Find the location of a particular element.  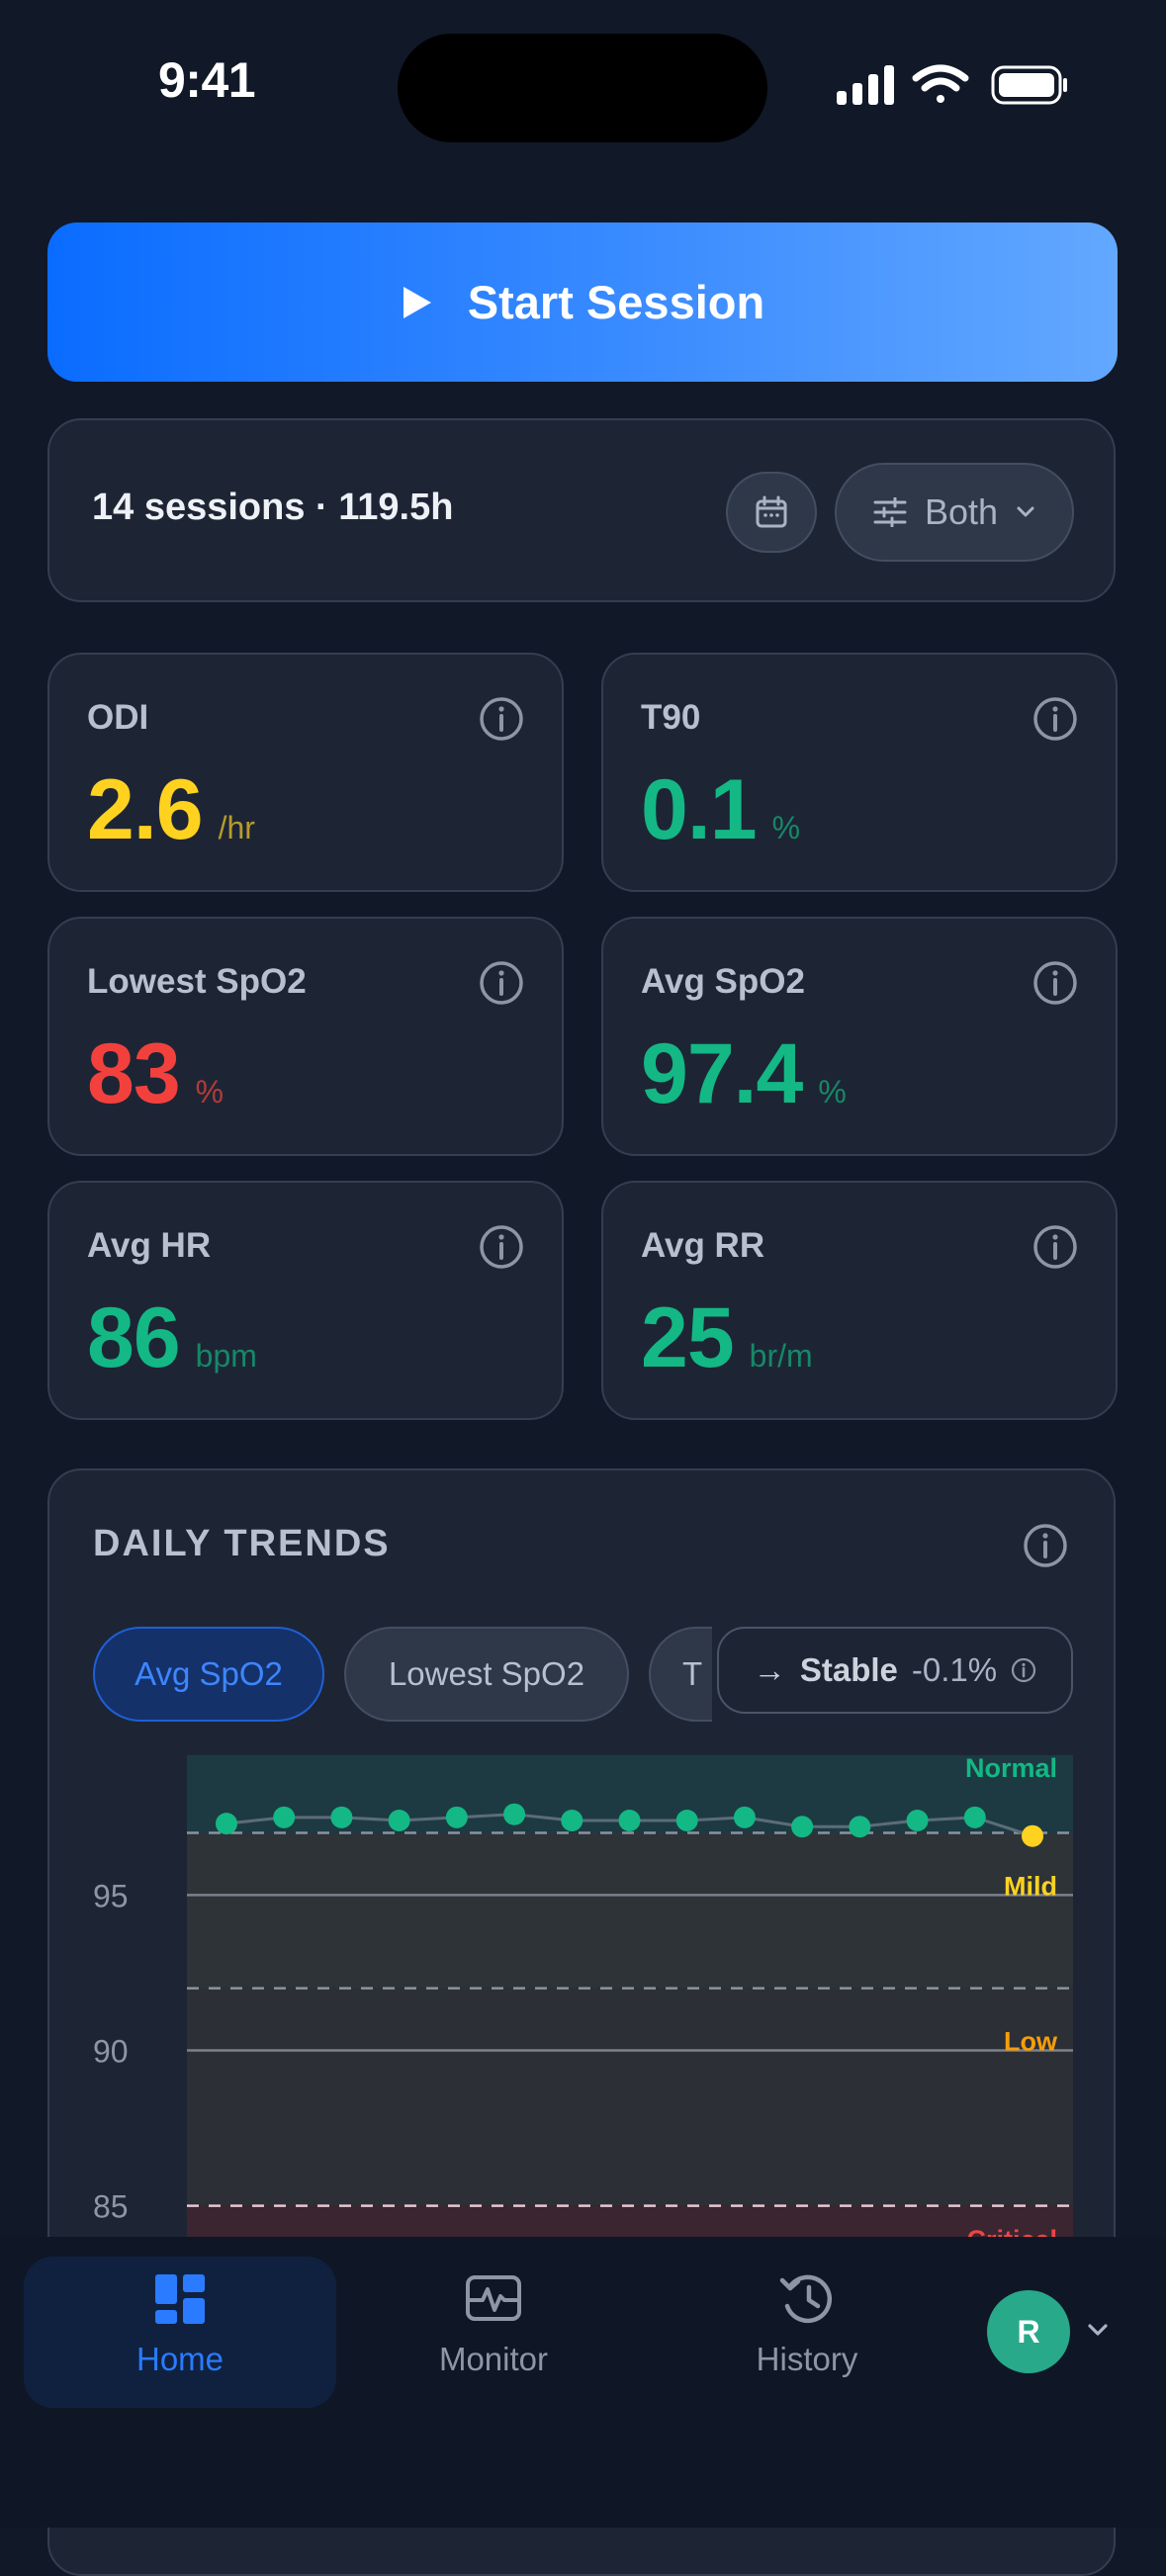

status-icons is located at coordinates (952, 84).